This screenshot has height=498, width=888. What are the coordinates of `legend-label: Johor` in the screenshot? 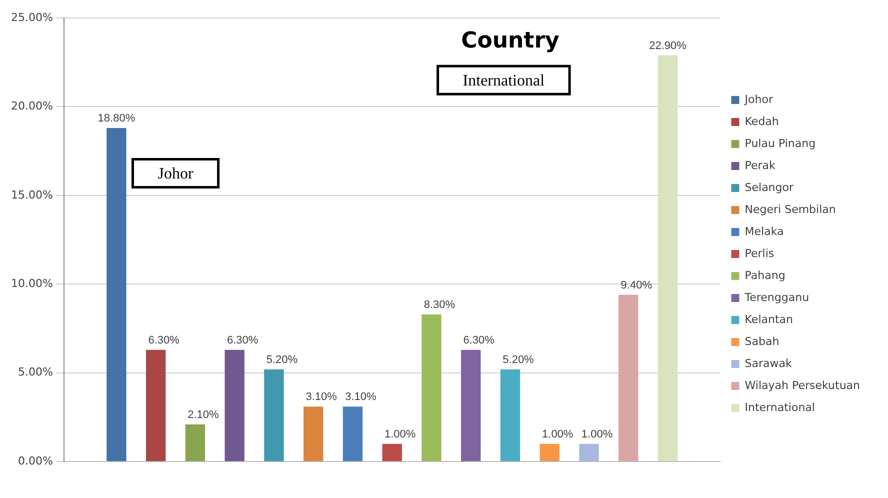 It's located at (759, 99).